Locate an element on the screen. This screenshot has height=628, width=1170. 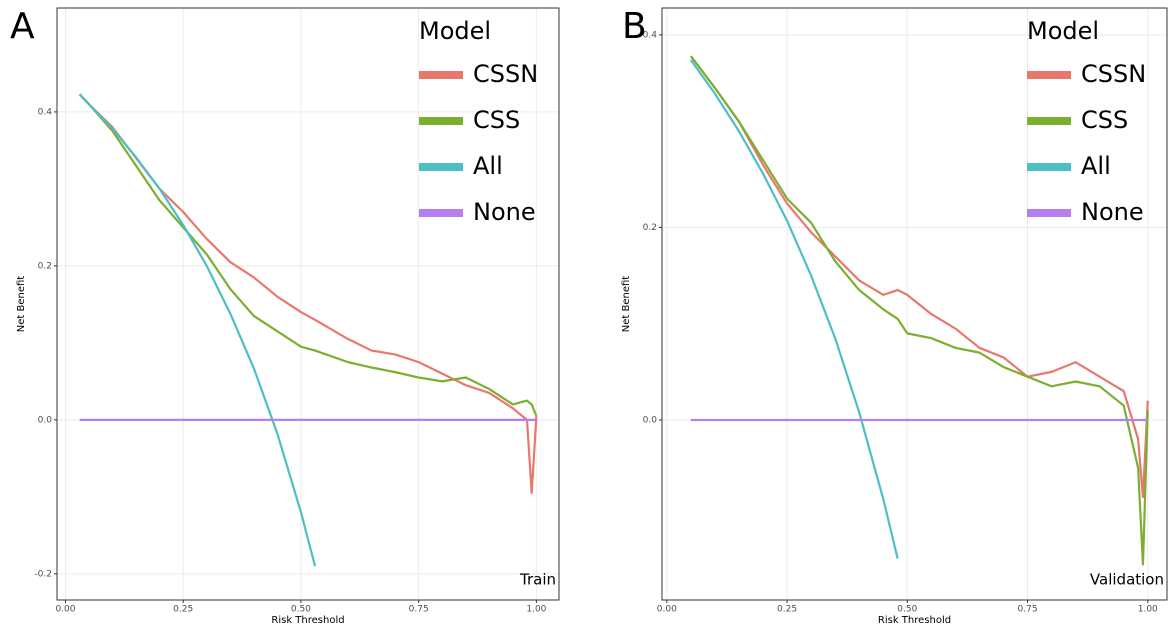
annotation: Validation is located at coordinates (1127, 580).